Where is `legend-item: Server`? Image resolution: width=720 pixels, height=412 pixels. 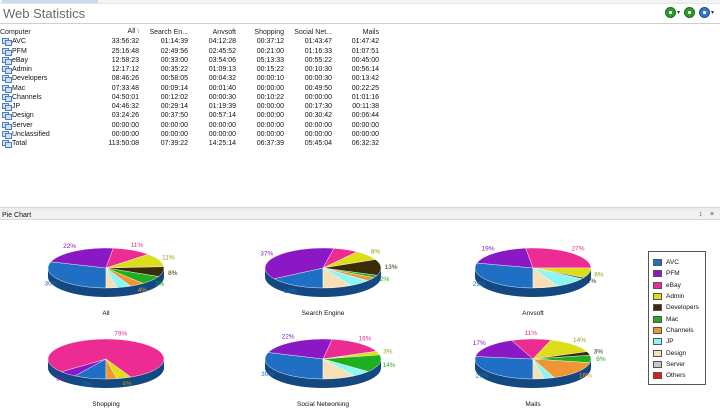
legend-item: Server is located at coordinates (679, 364).